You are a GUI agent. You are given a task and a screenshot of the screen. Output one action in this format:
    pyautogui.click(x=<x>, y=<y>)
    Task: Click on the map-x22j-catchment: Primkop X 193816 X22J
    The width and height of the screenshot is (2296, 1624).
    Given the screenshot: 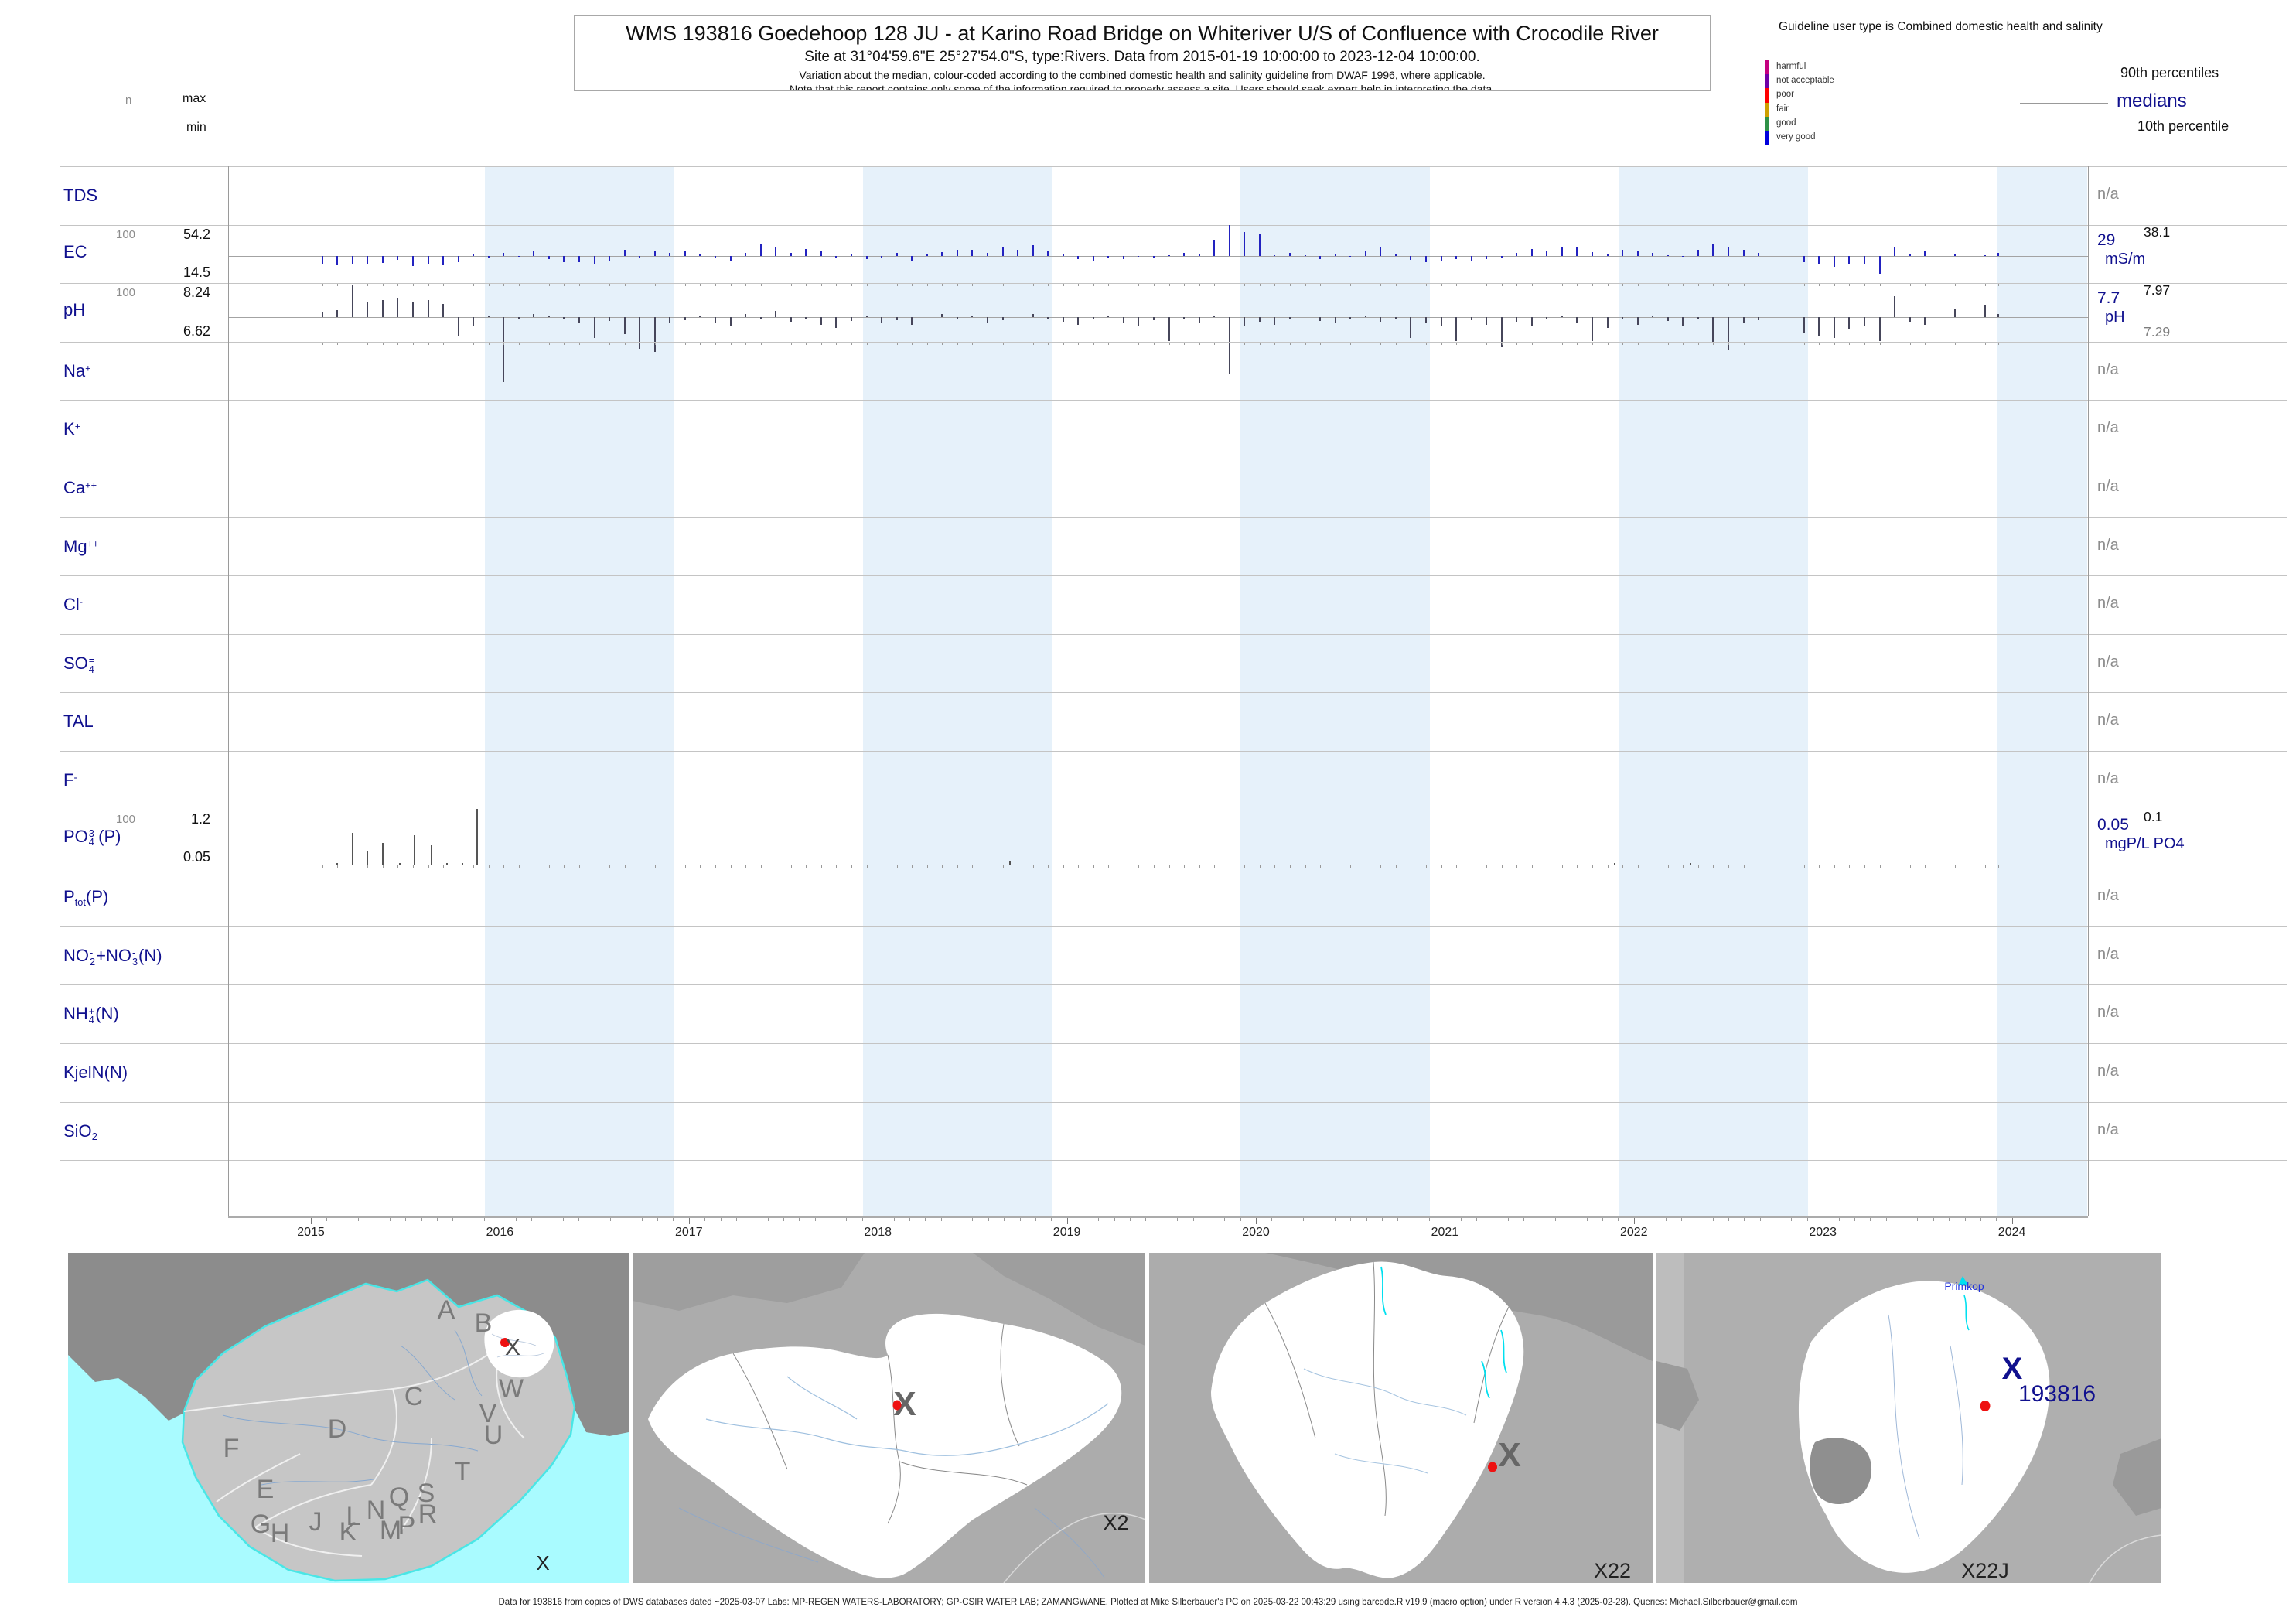 What is the action you would take?
    pyautogui.click(x=1908, y=1418)
    